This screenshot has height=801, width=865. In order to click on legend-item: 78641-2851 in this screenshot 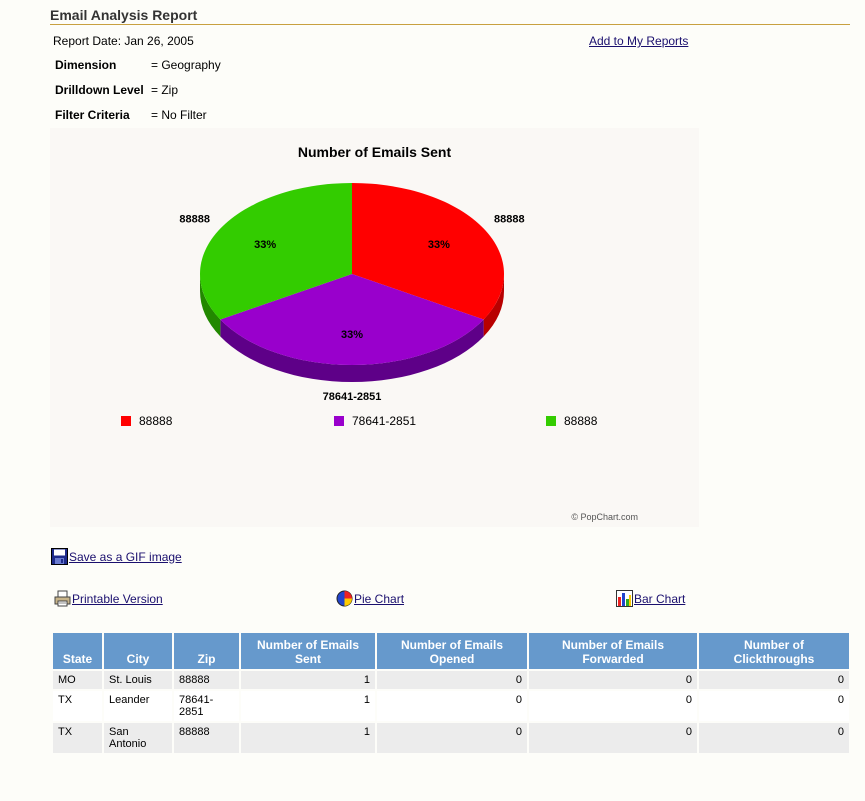, I will do `click(375, 421)`.